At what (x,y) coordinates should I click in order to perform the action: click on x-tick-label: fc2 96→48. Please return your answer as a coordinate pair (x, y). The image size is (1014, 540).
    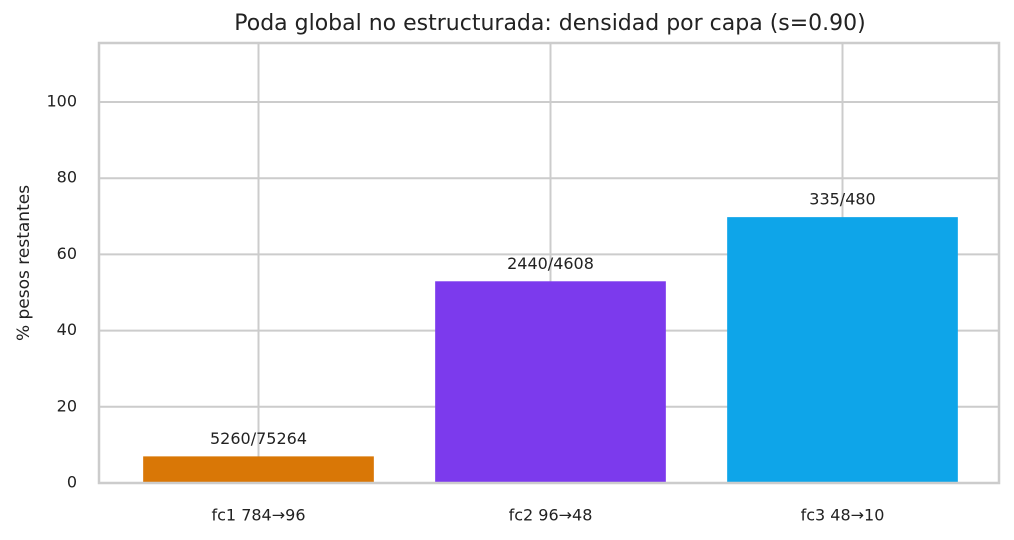
    Looking at the image, I should click on (551, 515).